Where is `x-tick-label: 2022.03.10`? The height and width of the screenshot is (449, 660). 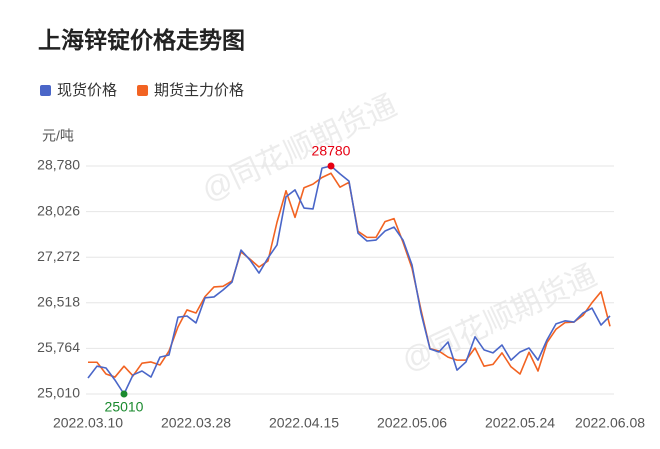
x-tick-label: 2022.03.10 is located at coordinates (88, 423).